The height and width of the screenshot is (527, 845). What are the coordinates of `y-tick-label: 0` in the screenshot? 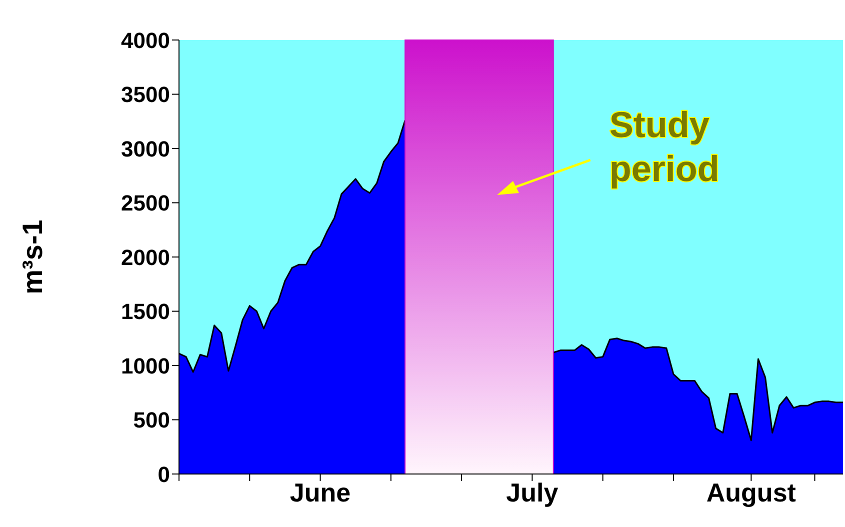 It's located at (164, 474).